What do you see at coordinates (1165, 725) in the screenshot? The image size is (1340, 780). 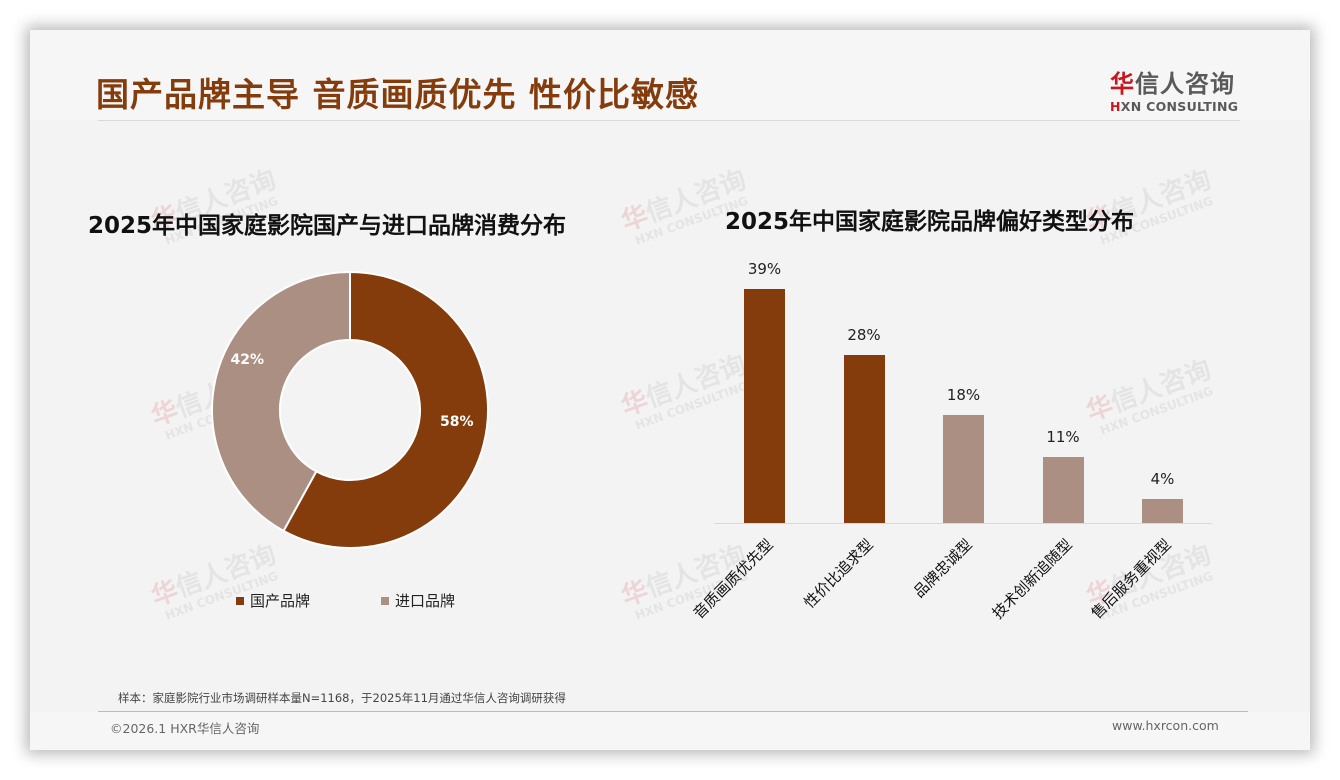 I see `website-link: www.hxrcon.com` at bounding box center [1165, 725].